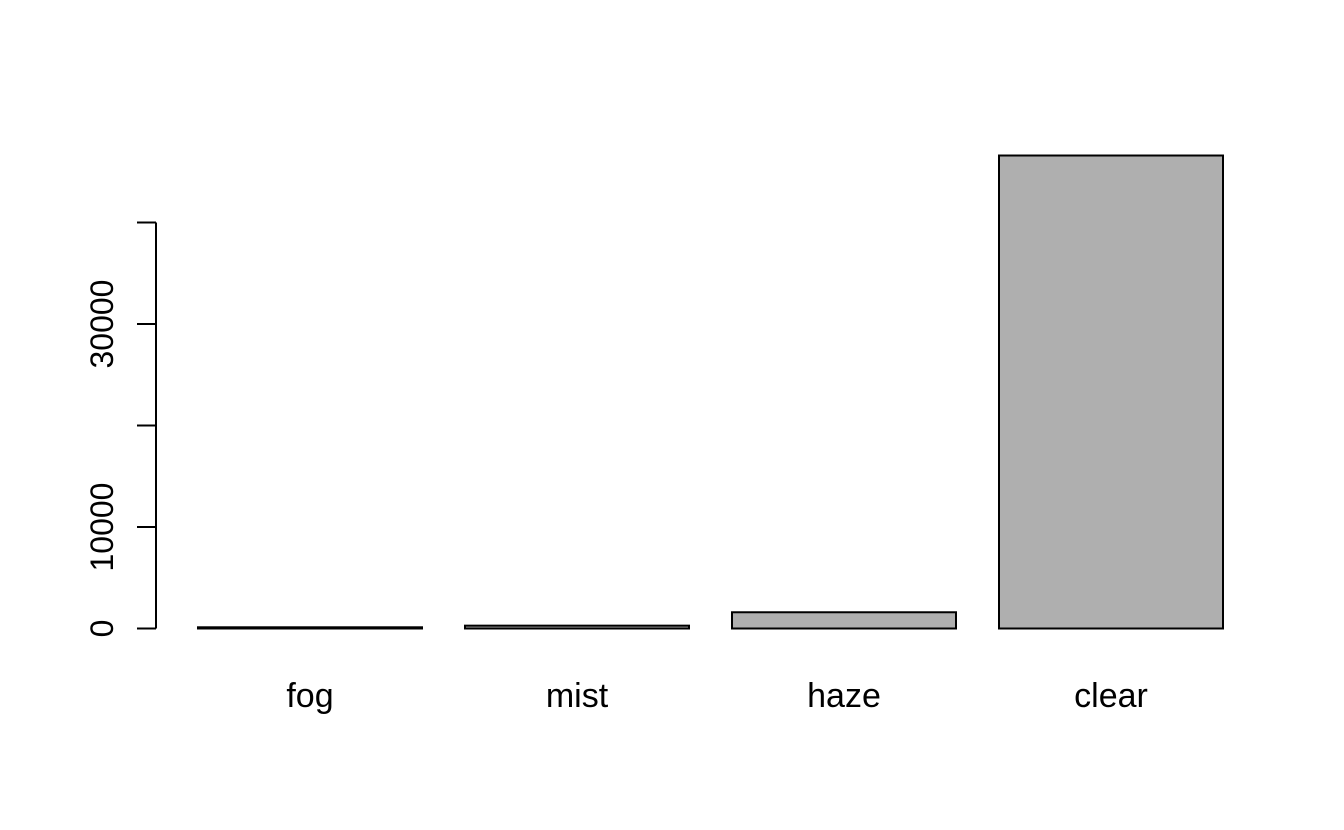 The width and height of the screenshot is (1344, 830). Describe the element at coordinates (1111, 696) in the screenshot. I see `x-axis-label-clear: clear` at that location.